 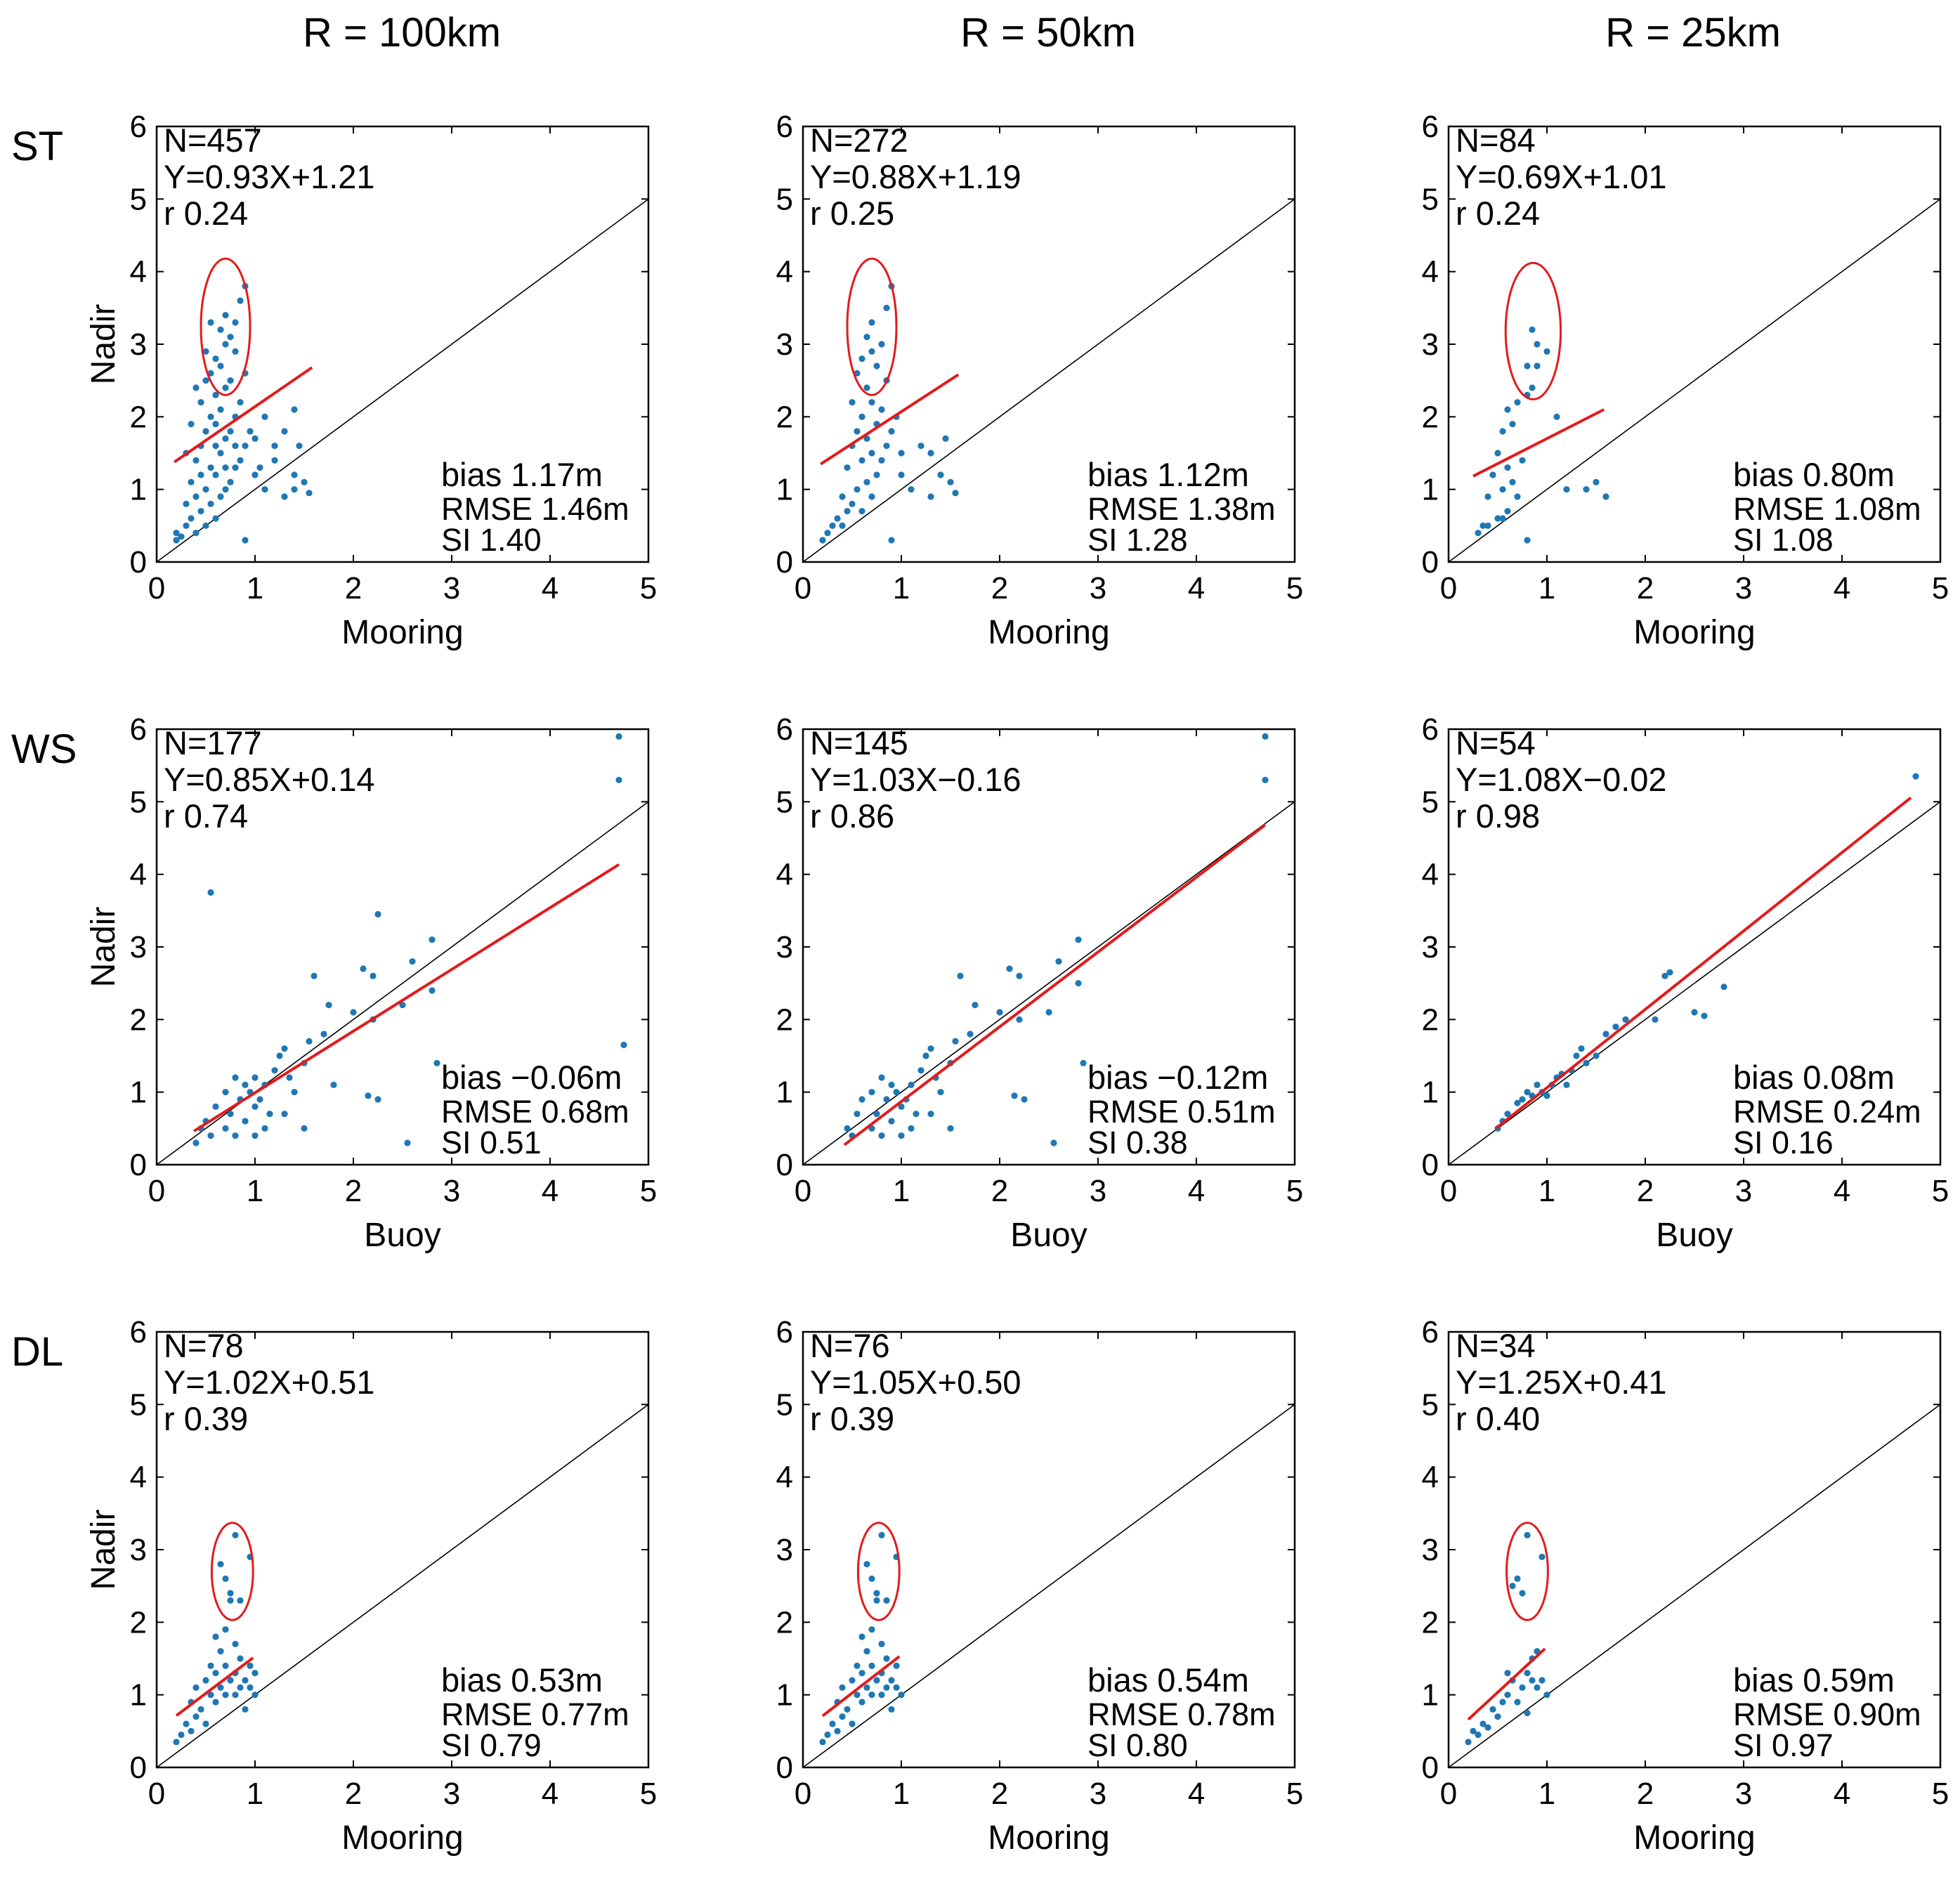 I want to click on x-axis-label: Mooring, so click(x=1048, y=1838).